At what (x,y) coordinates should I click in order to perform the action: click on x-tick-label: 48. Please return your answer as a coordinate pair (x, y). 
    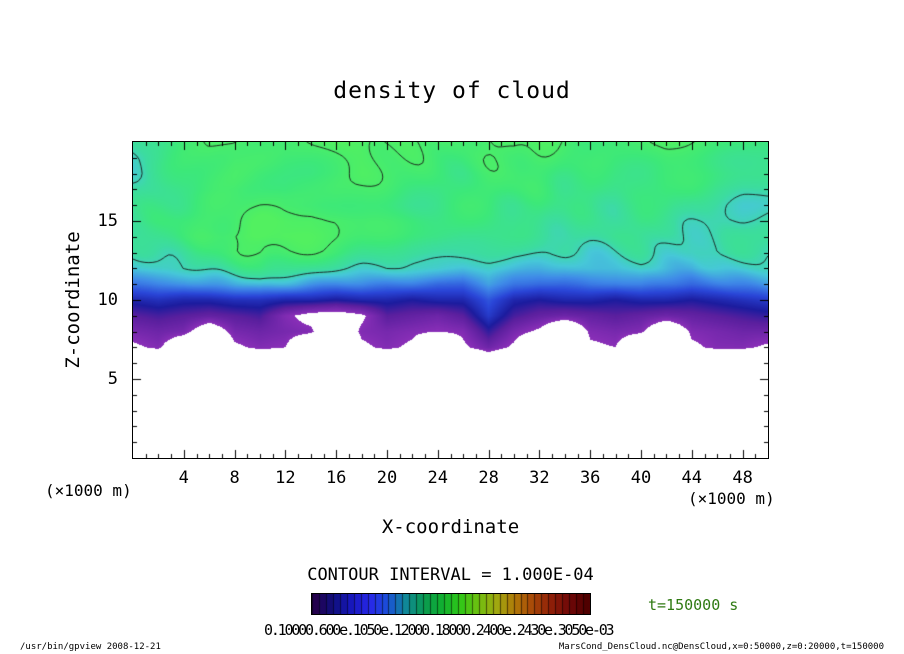
    Looking at the image, I should click on (742, 478).